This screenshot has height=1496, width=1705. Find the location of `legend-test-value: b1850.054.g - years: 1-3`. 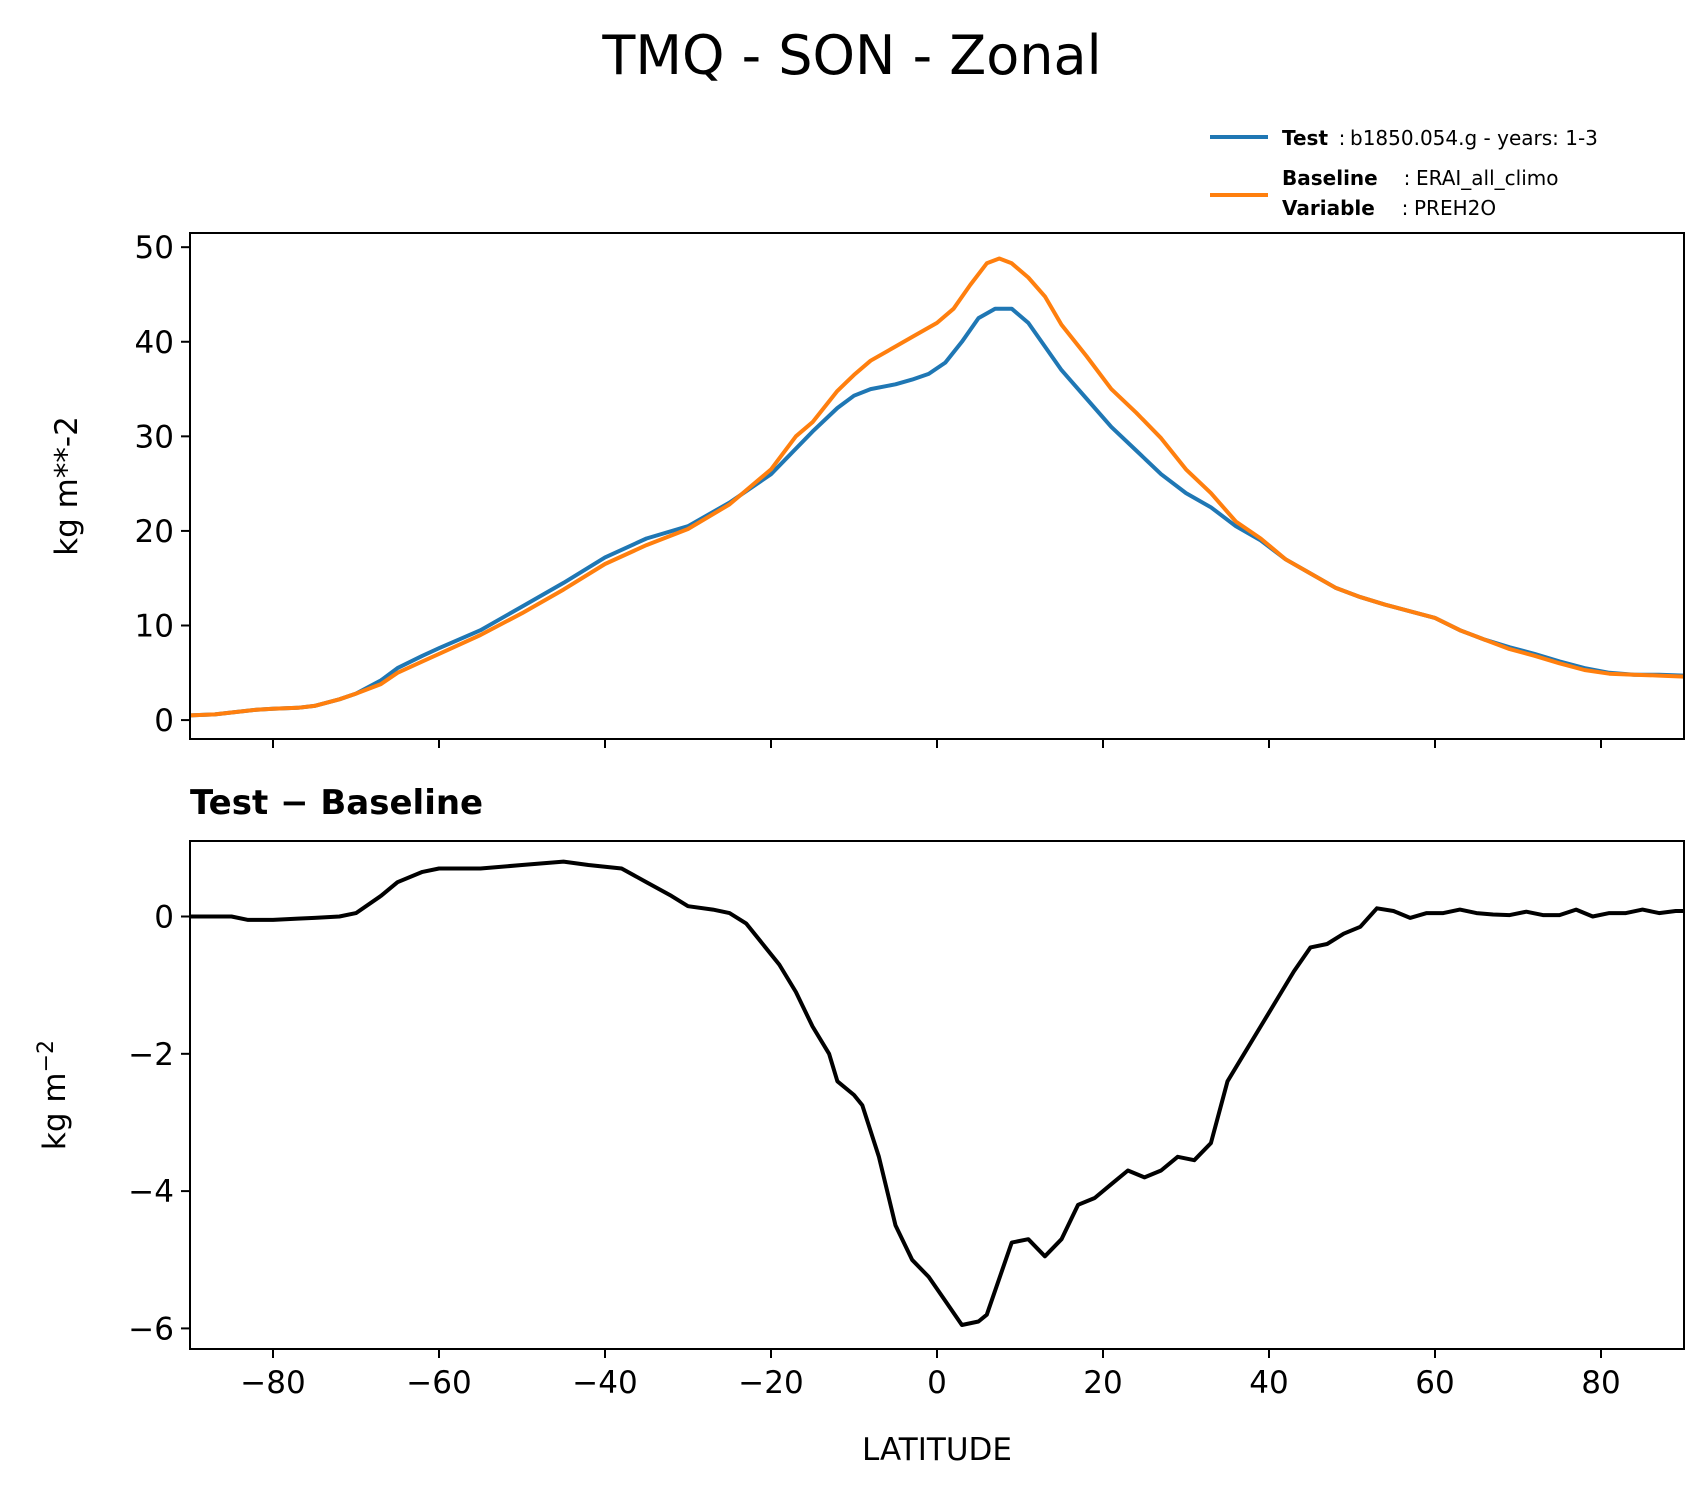

legend-test-value: b1850.054.g - years: 1-3 is located at coordinates (1474, 138).